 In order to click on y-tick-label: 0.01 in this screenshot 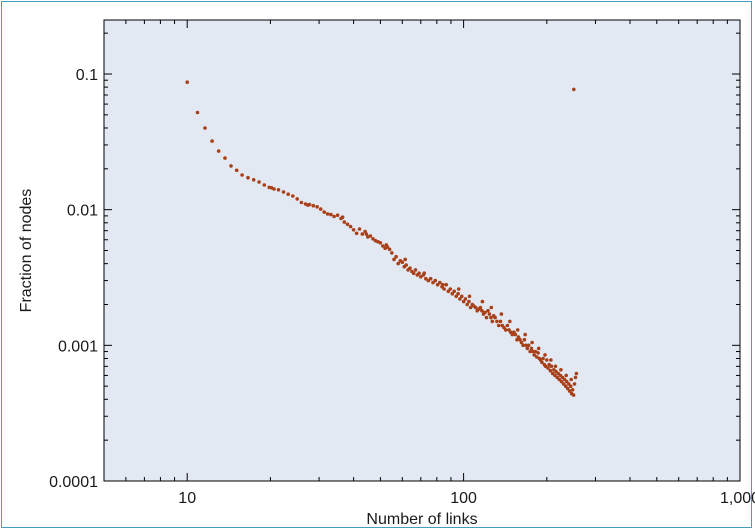, I will do `click(82, 211)`.